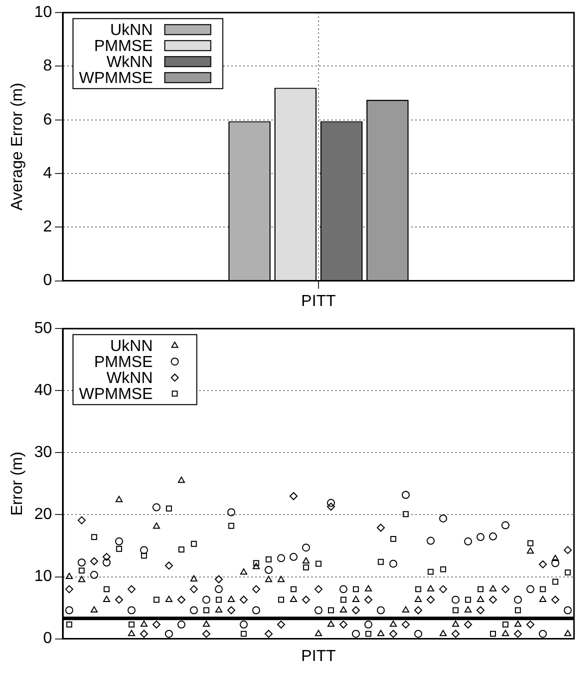  Describe the element at coordinates (43, 515) in the screenshot. I see `y-tick-label: 20` at that location.